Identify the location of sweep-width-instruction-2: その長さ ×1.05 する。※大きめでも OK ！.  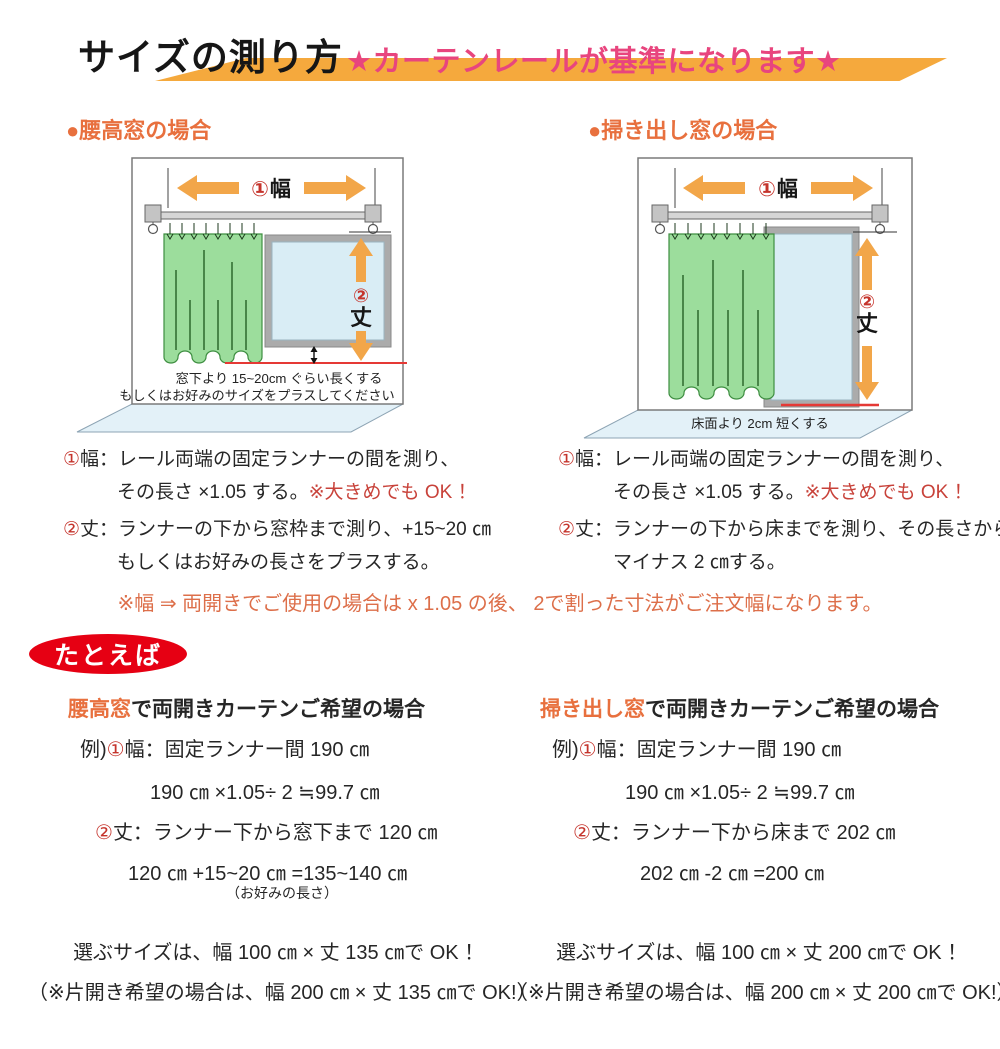
(793, 490).